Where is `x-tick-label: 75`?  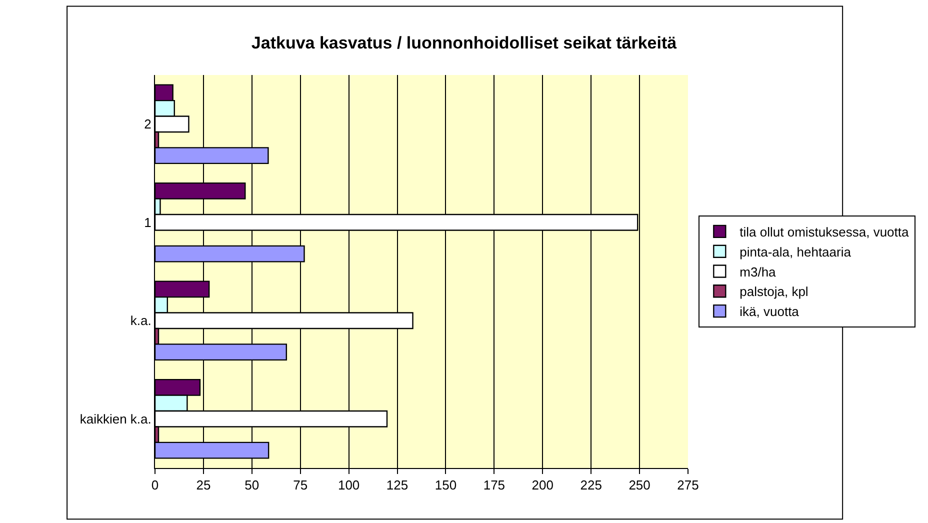 x-tick-label: 75 is located at coordinates (300, 485).